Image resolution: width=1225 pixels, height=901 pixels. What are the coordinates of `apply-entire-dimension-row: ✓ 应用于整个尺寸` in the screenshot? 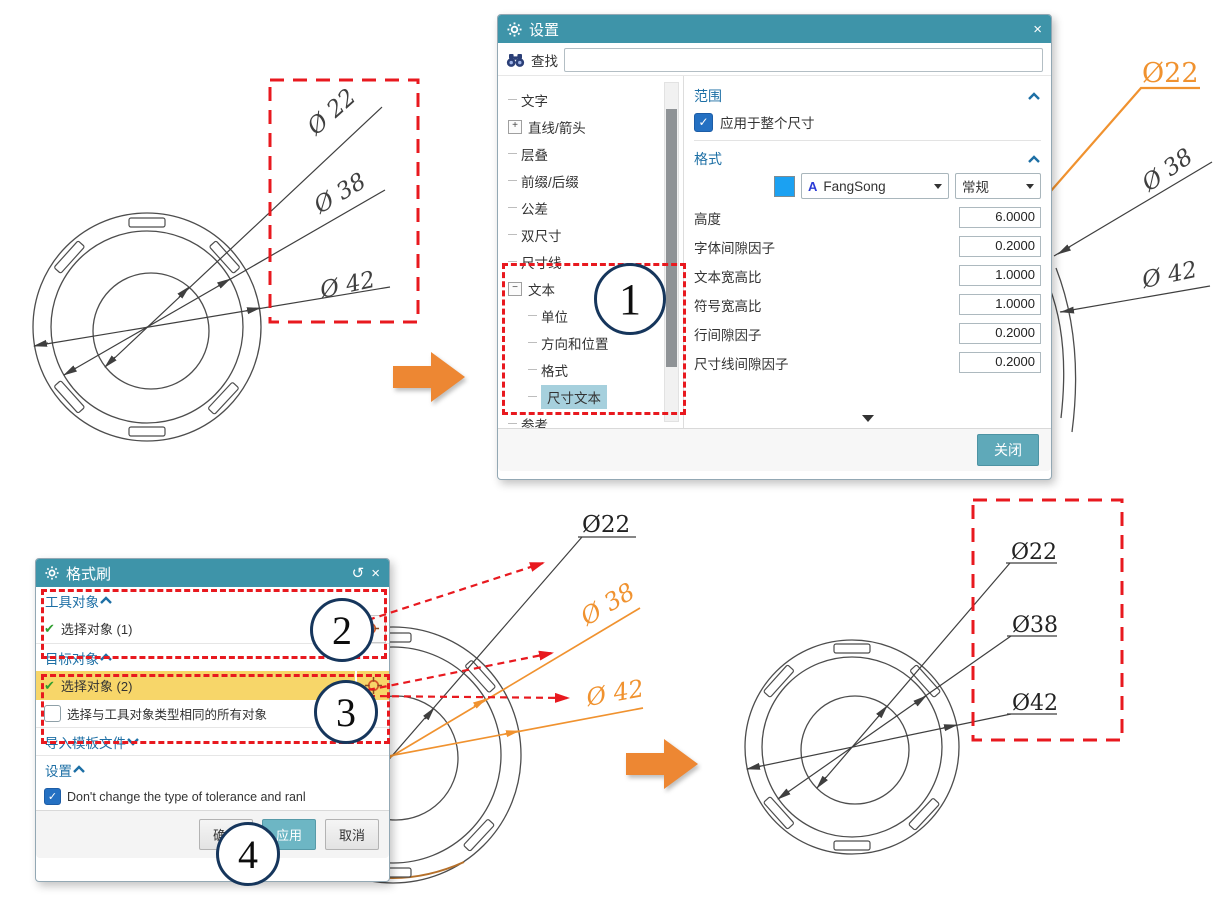 It's located at (867, 122).